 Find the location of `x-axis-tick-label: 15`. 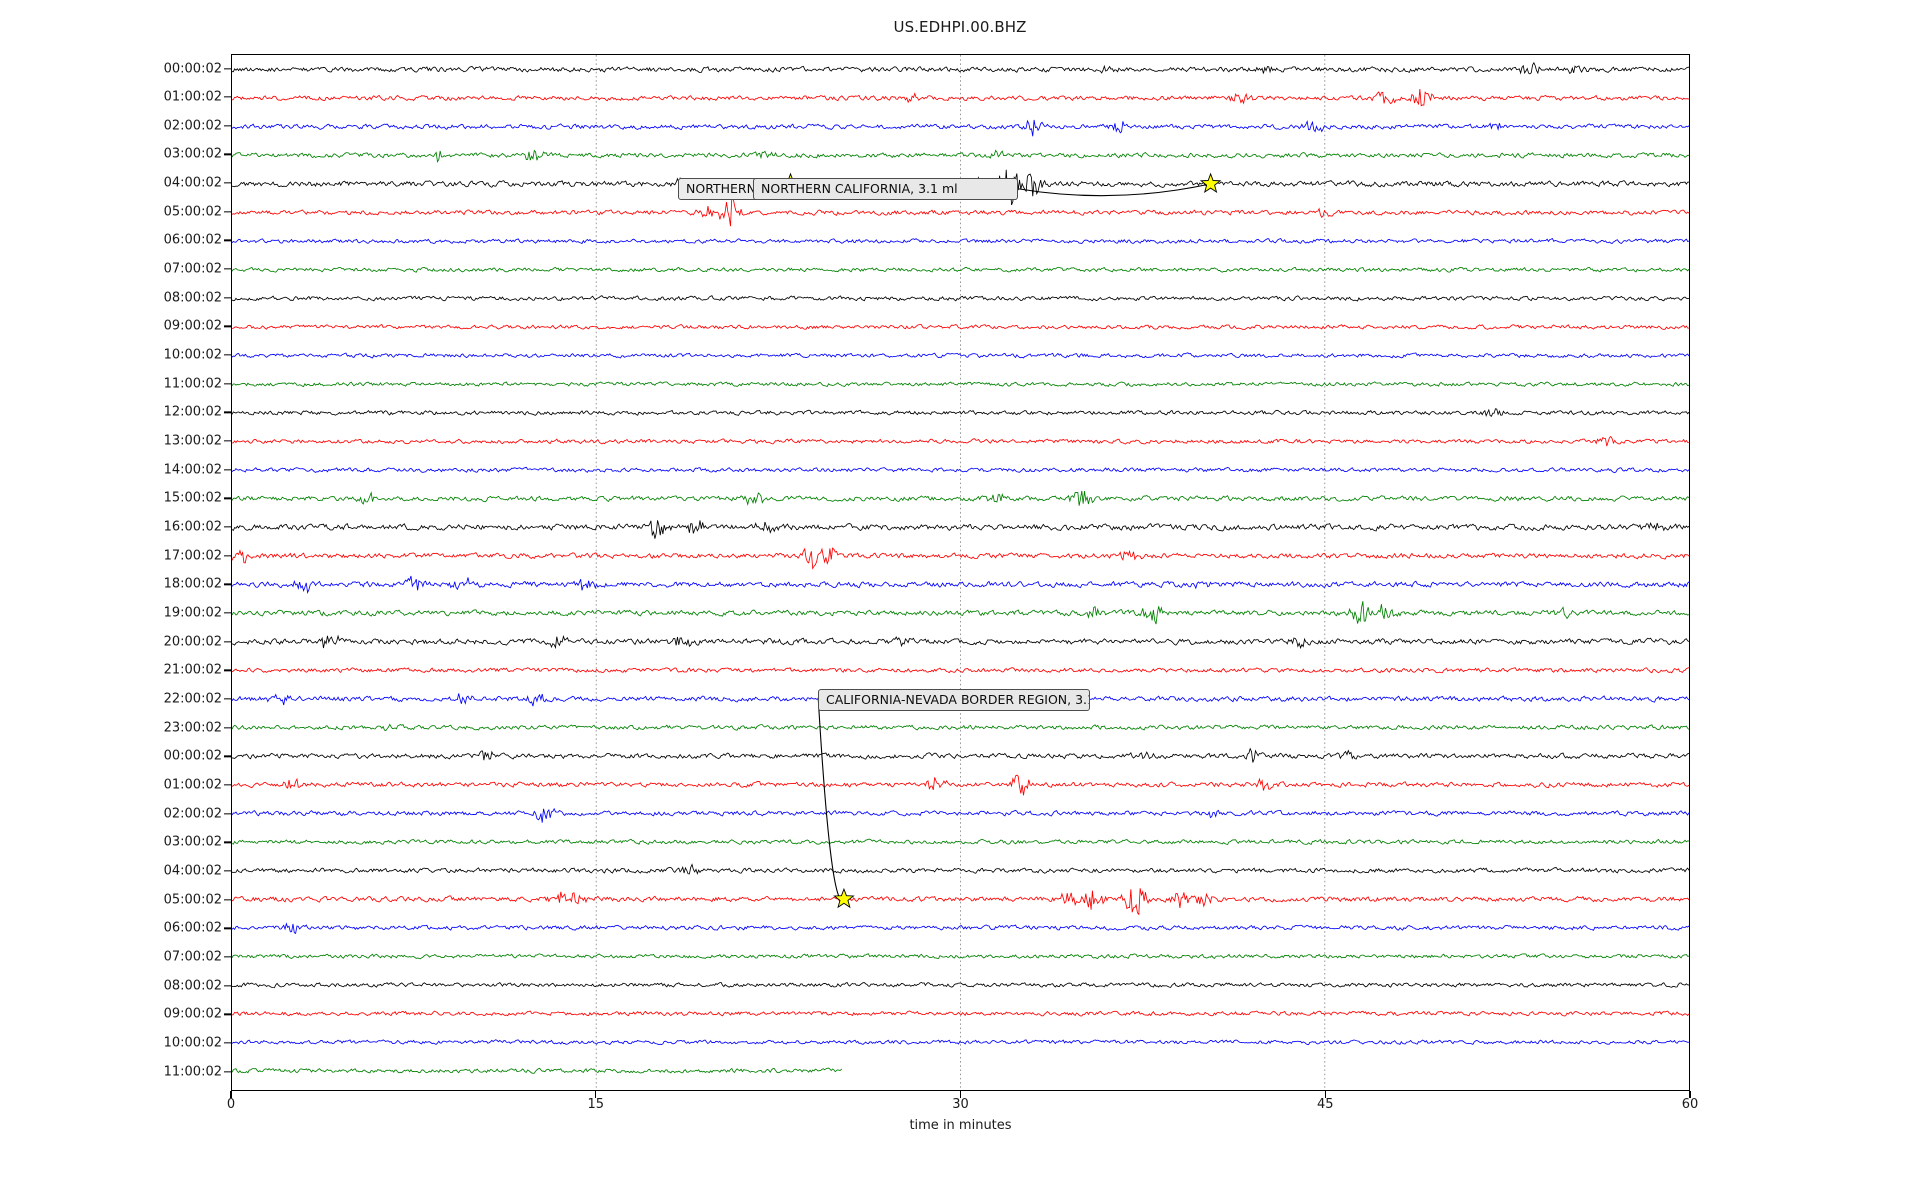

x-axis-tick-label: 15 is located at coordinates (596, 1104).